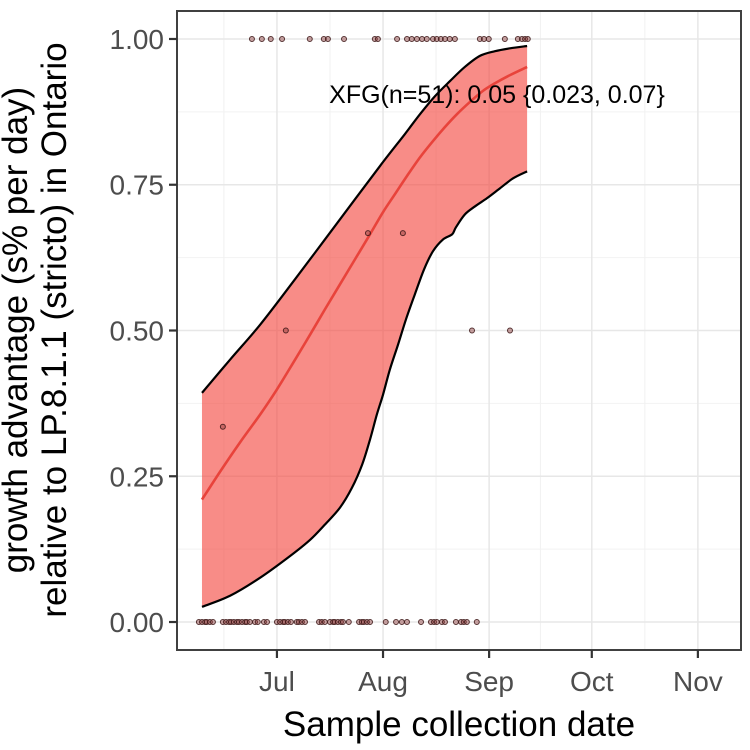 The image size is (750, 750). What do you see at coordinates (277, 681) in the screenshot?
I see `x-tick-label: Jul` at bounding box center [277, 681].